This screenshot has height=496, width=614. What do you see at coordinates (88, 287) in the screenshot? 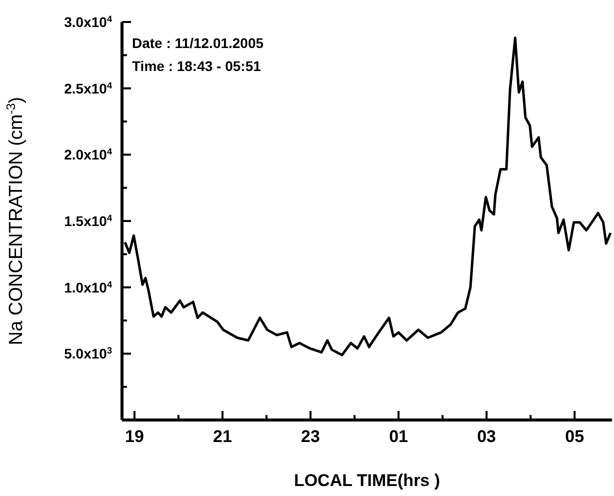
I see `y-tick-label: 1.0x10$^{4}$` at bounding box center [88, 287].